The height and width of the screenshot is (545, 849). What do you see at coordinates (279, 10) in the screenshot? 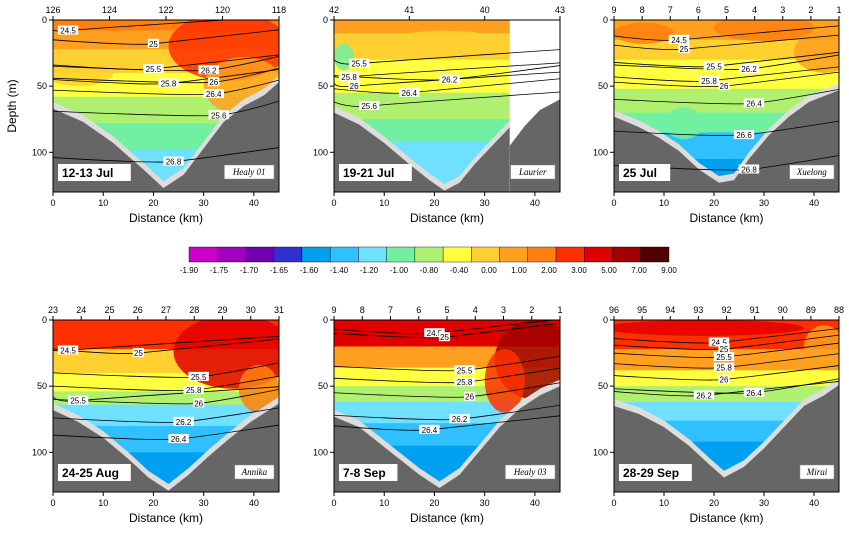
I see `station-label: 118` at bounding box center [279, 10].